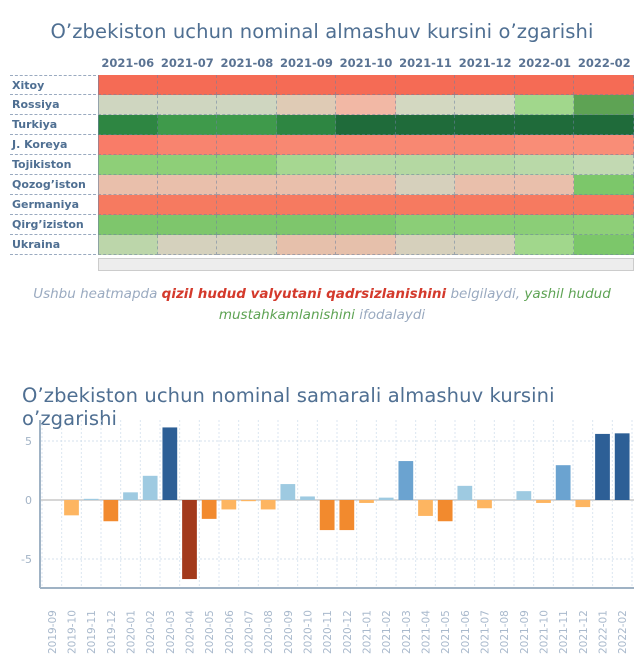 The image size is (644, 659). Describe the element at coordinates (286, 315) in the screenshot. I see `caption-green-text-2: mustahkamlanishini` at that location.